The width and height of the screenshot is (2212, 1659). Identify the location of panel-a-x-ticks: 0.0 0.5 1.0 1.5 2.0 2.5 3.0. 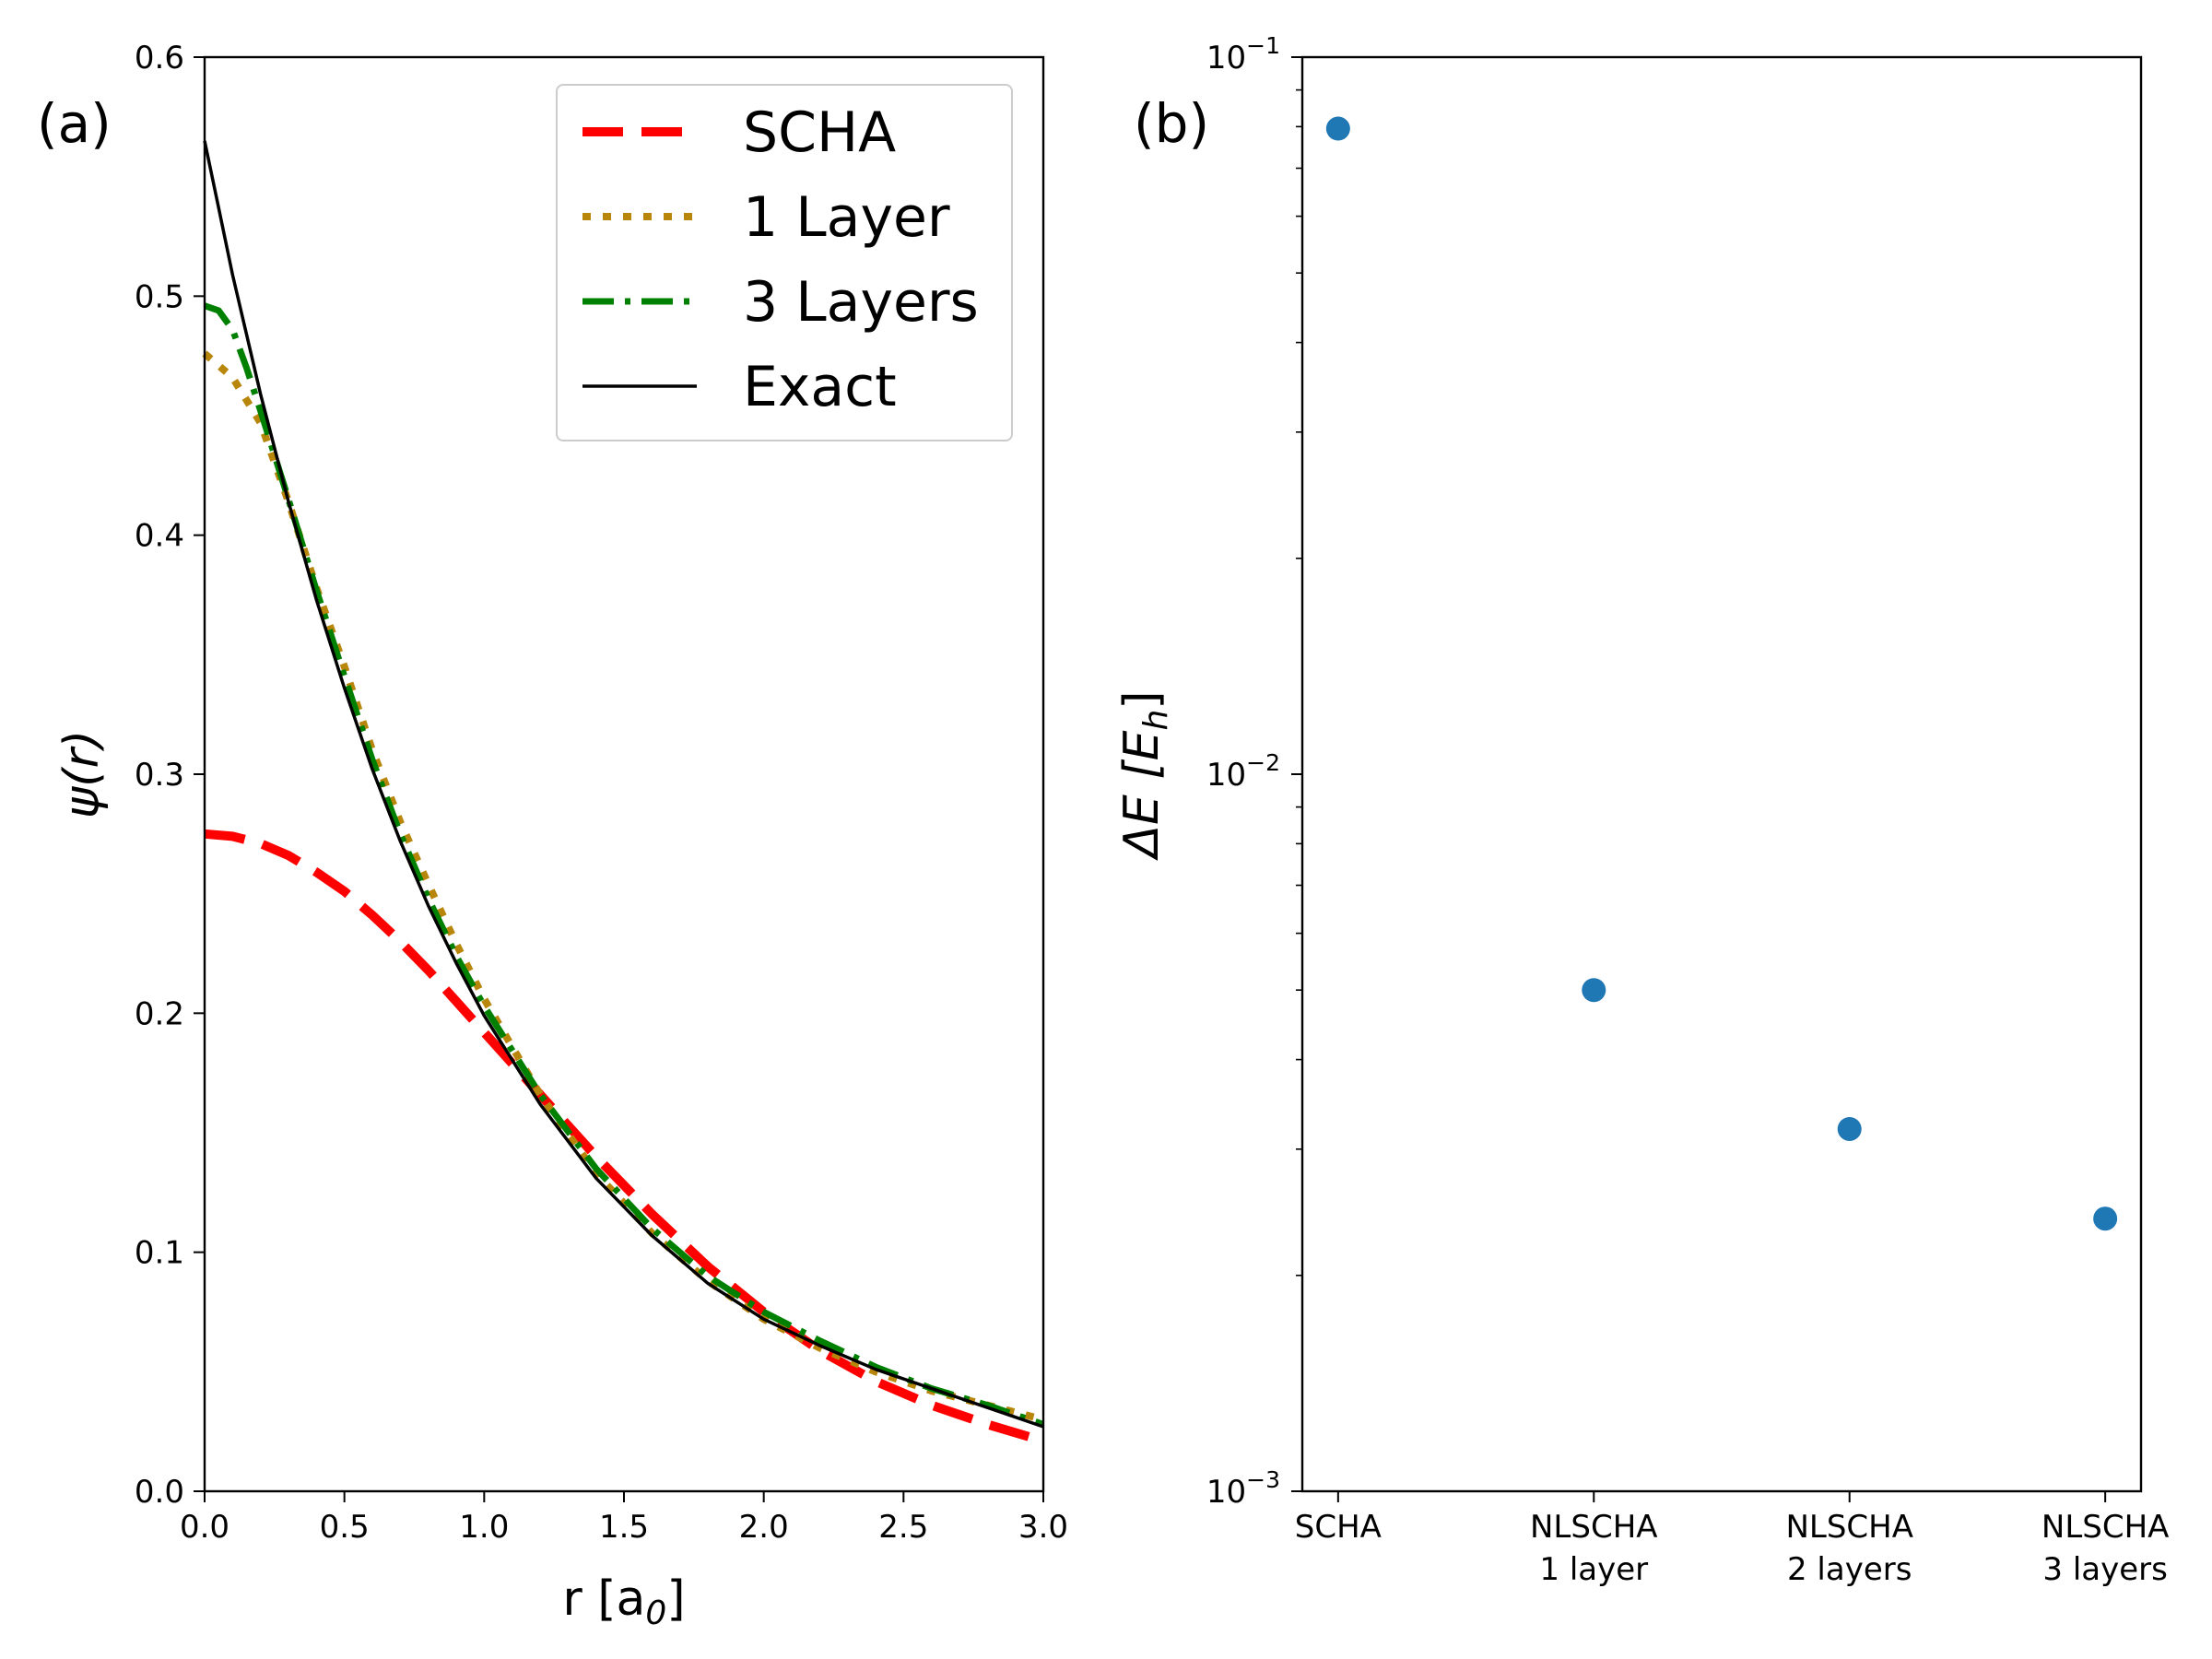
(624, 1518).